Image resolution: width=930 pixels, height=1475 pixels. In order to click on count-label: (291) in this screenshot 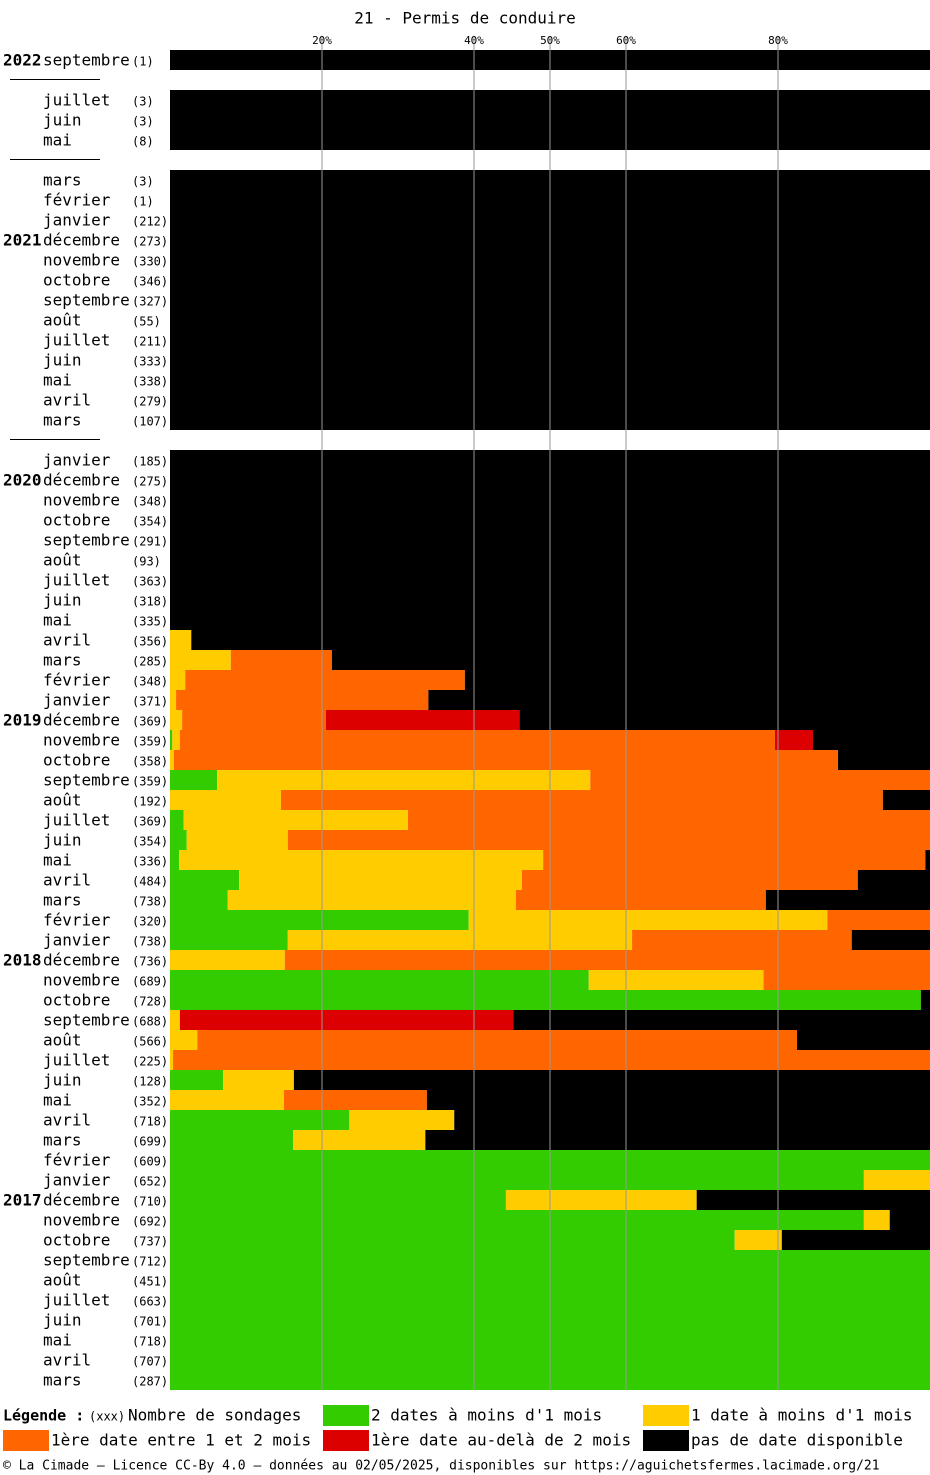, I will do `click(150, 542)`.